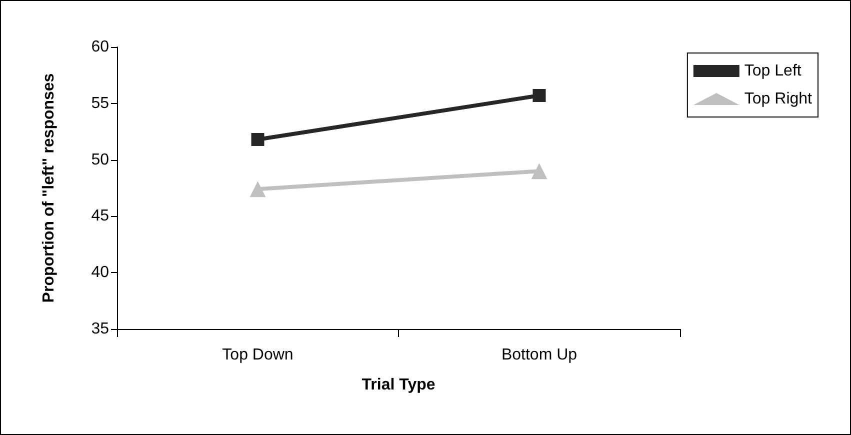  I want to click on y-axis-title: Proportion of "left" responses, so click(49, 188).